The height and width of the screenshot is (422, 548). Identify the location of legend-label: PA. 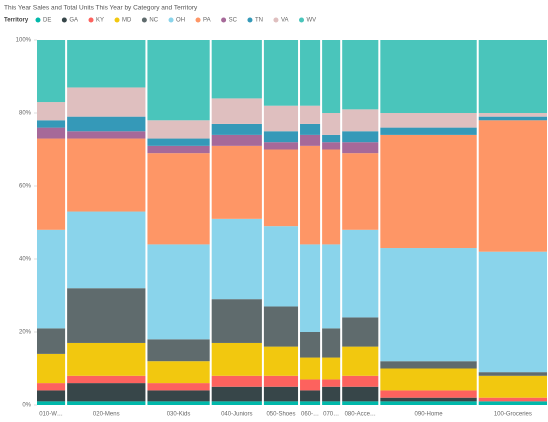
(207, 21).